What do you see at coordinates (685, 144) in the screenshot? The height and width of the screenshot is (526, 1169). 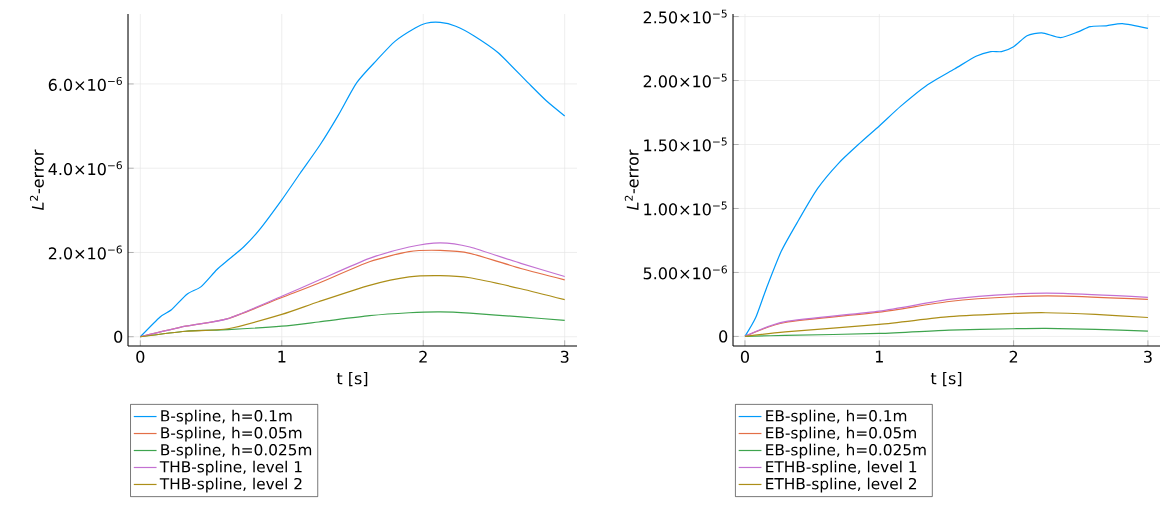 I see `y-tick-label: 1.50×10$^{−5}$` at bounding box center [685, 144].